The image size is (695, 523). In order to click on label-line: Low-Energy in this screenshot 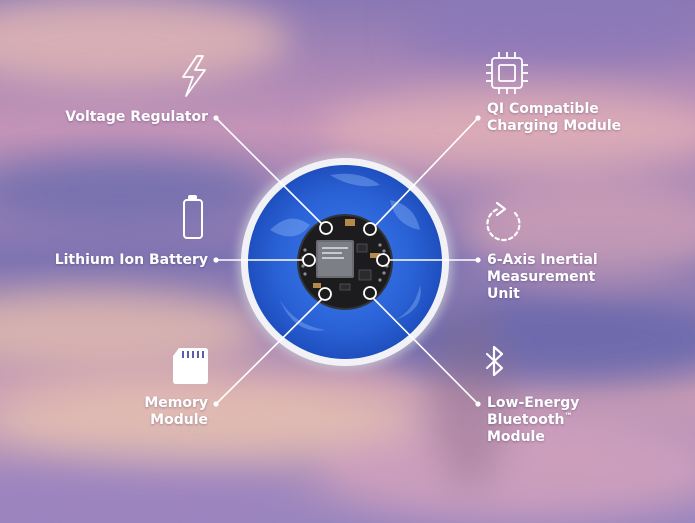, I will do `click(533, 403)`.